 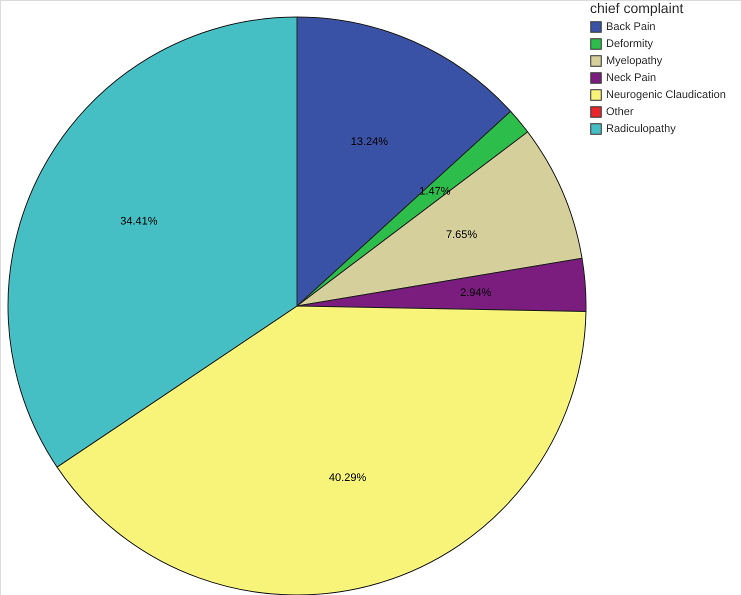 What do you see at coordinates (139, 222) in the screenshot?
I see `data-label: 34.41%` at bounding box center [139, 222].